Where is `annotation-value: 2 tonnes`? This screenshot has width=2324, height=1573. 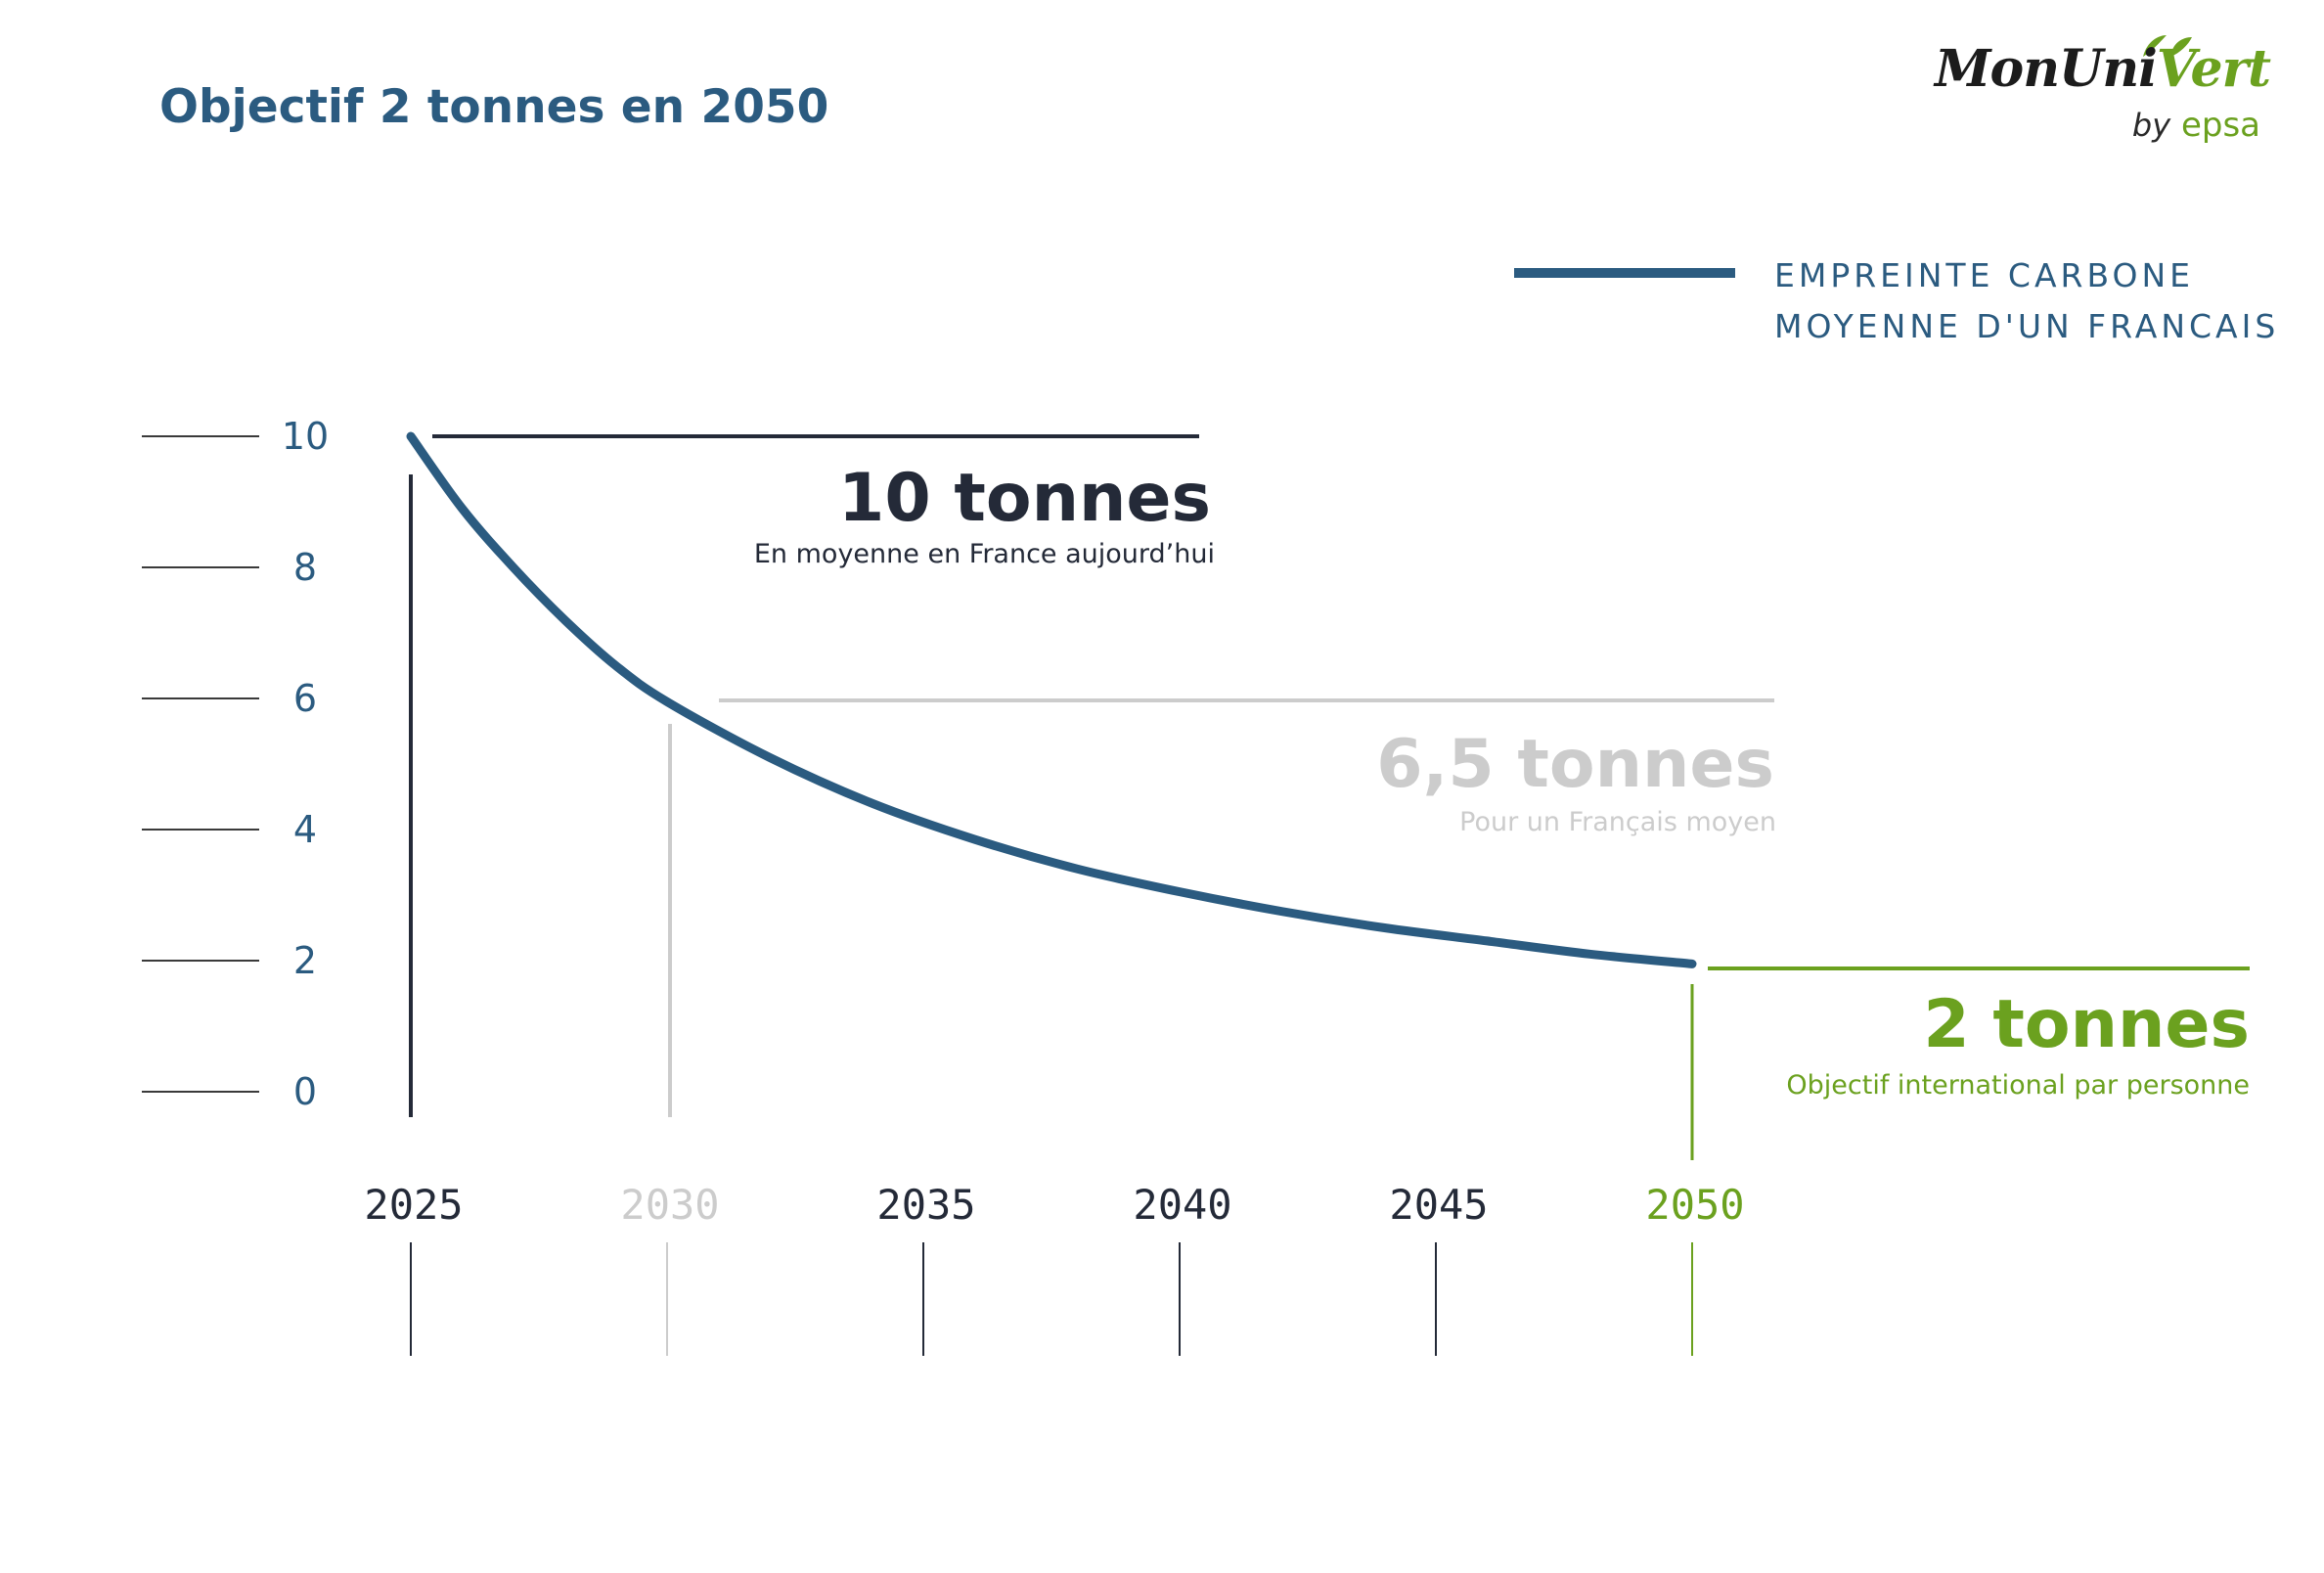 annotation-value: 2 tonnes is located at coordinates (2087, 1024).